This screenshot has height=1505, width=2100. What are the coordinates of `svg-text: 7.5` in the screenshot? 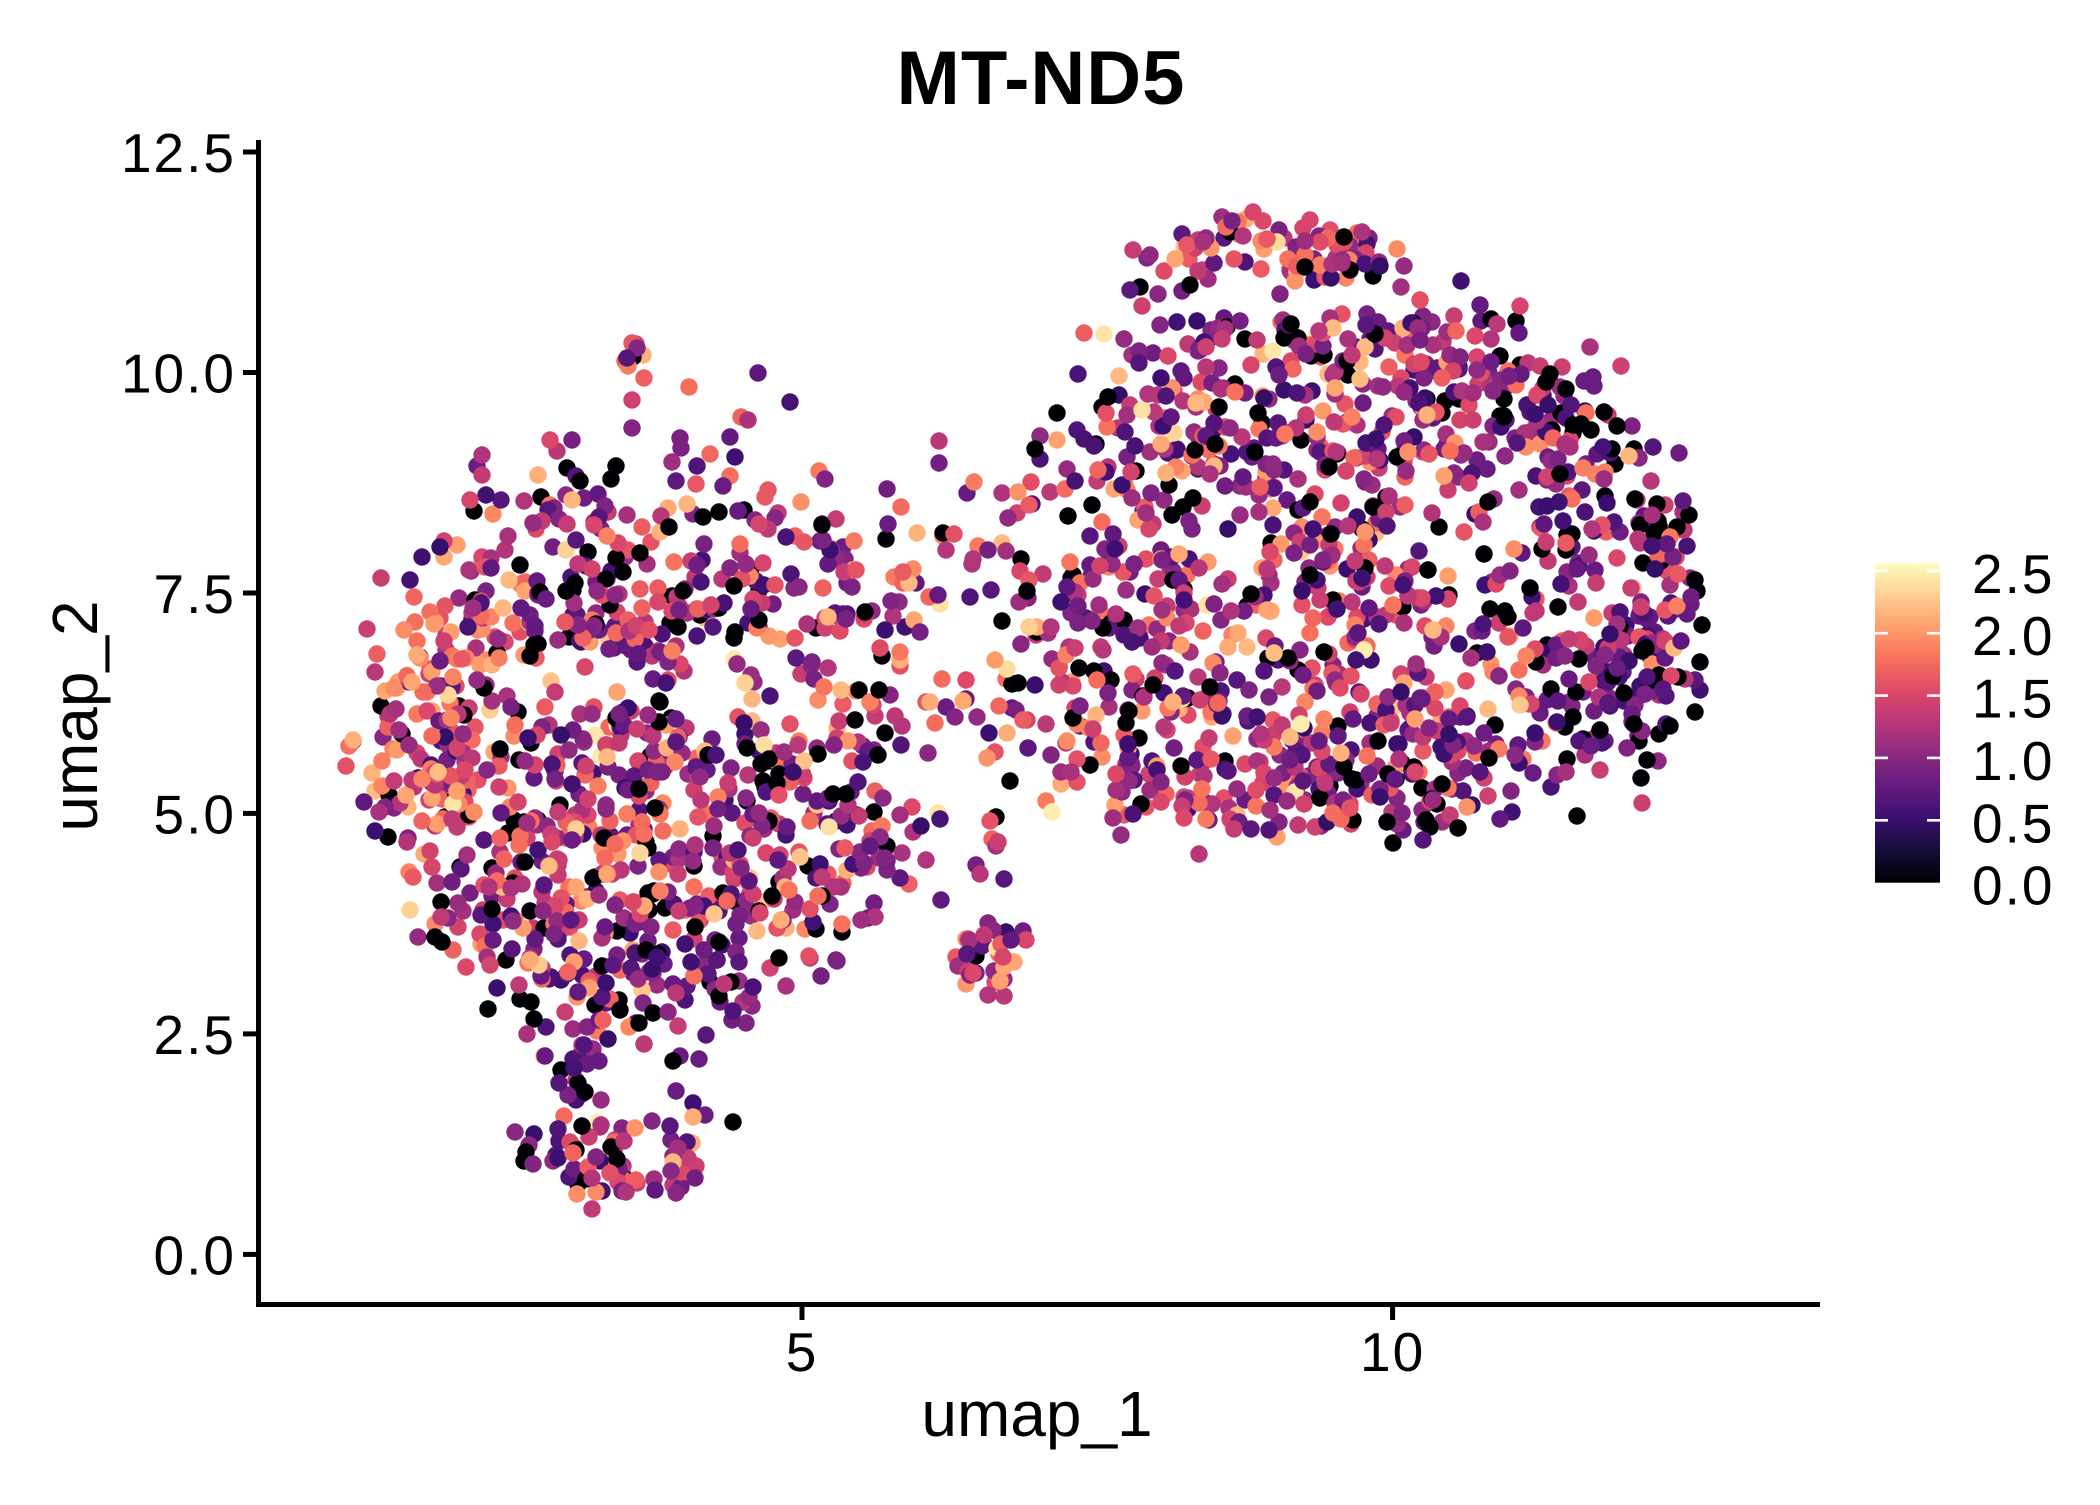 It's located at (195, 594).